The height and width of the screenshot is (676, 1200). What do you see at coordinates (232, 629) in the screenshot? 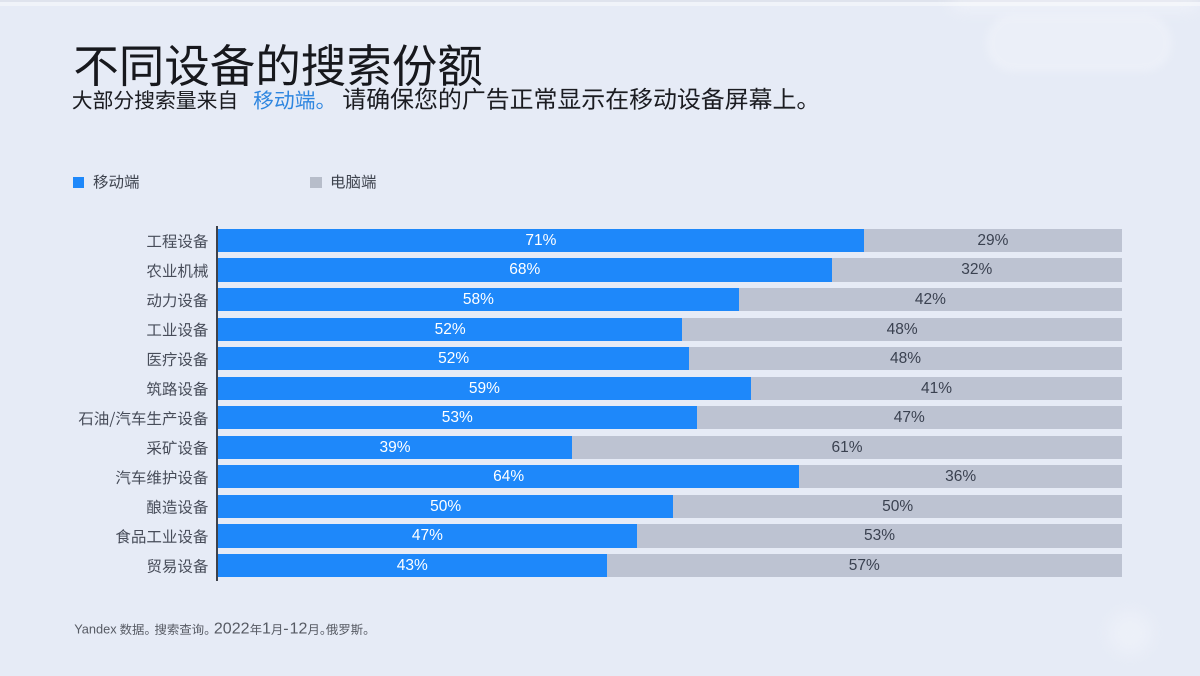
I see `svg-text: 2022` at bounding box center [232, 629].